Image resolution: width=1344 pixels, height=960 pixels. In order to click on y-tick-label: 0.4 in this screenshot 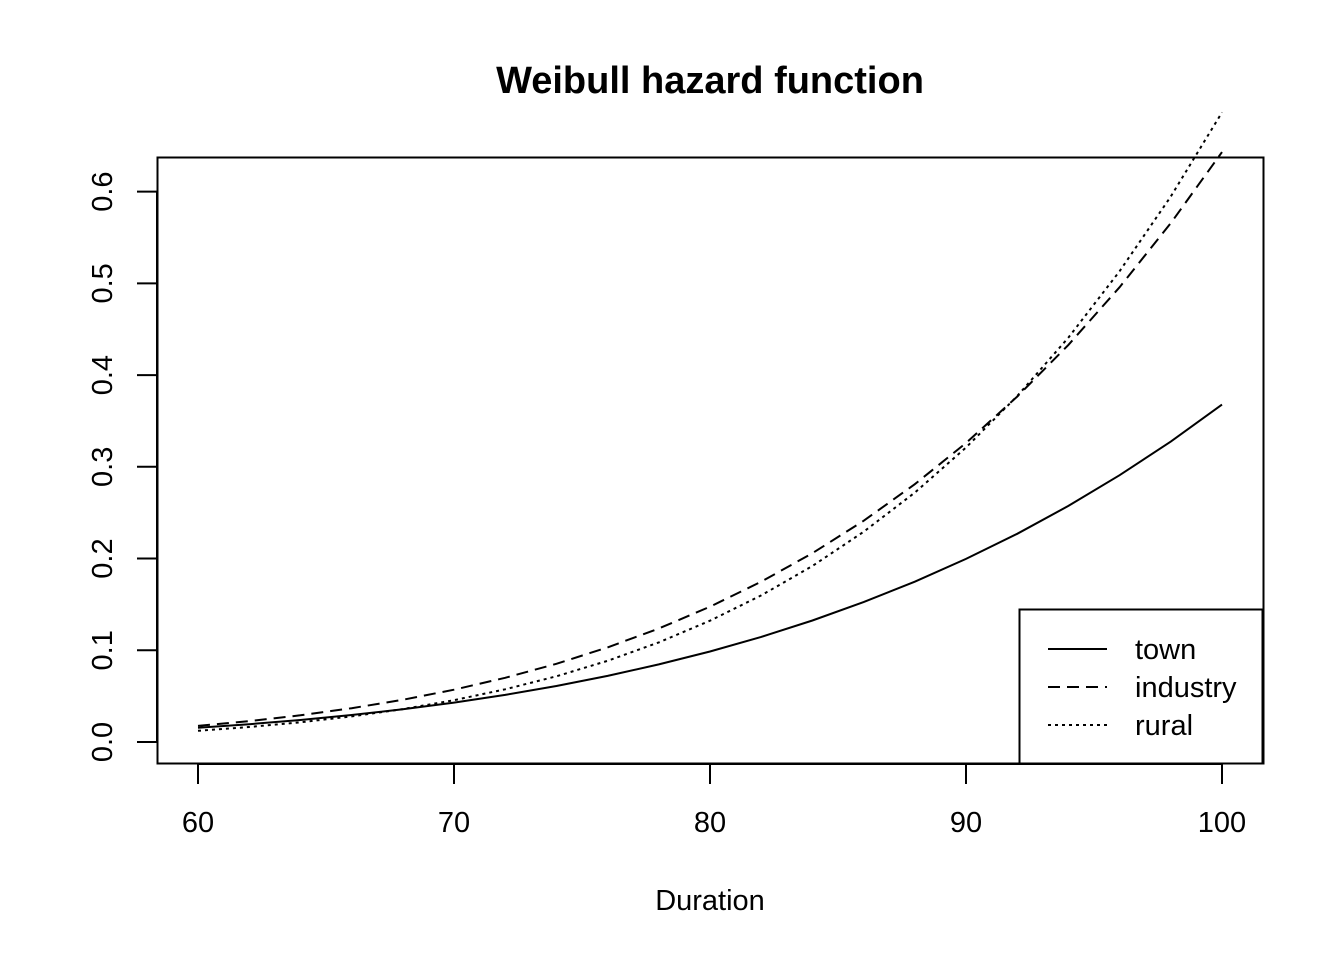, I will do `click(103, 375)`.